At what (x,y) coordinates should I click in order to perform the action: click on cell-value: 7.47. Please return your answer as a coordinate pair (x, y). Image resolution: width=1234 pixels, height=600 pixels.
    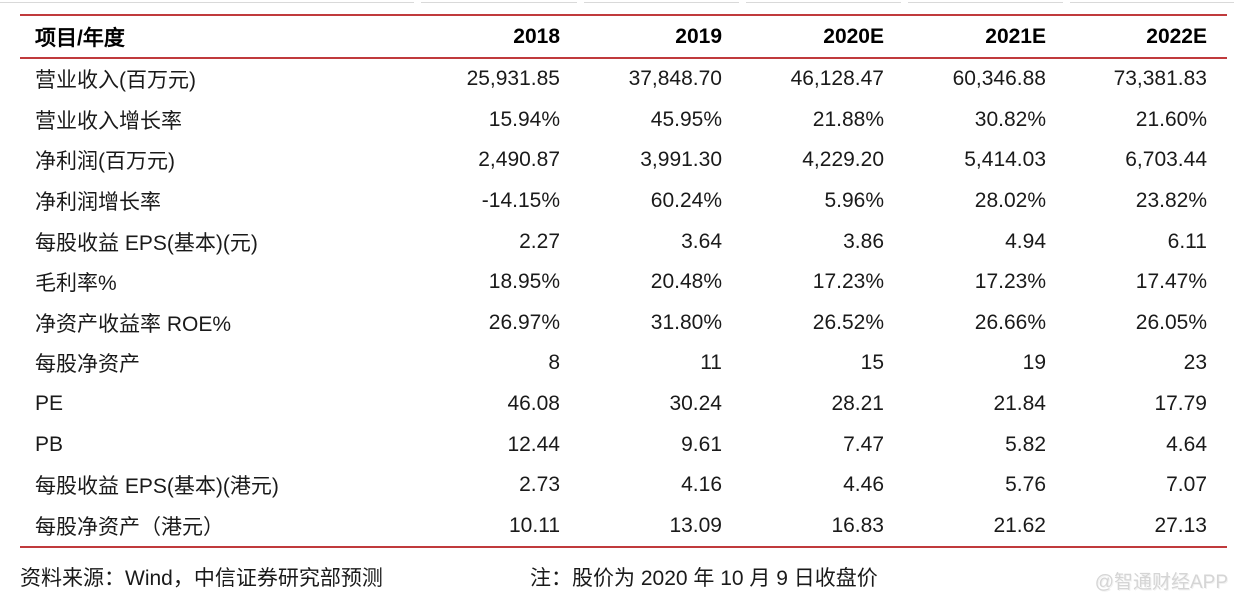
    Looking at the image, I should click on (863, 444).